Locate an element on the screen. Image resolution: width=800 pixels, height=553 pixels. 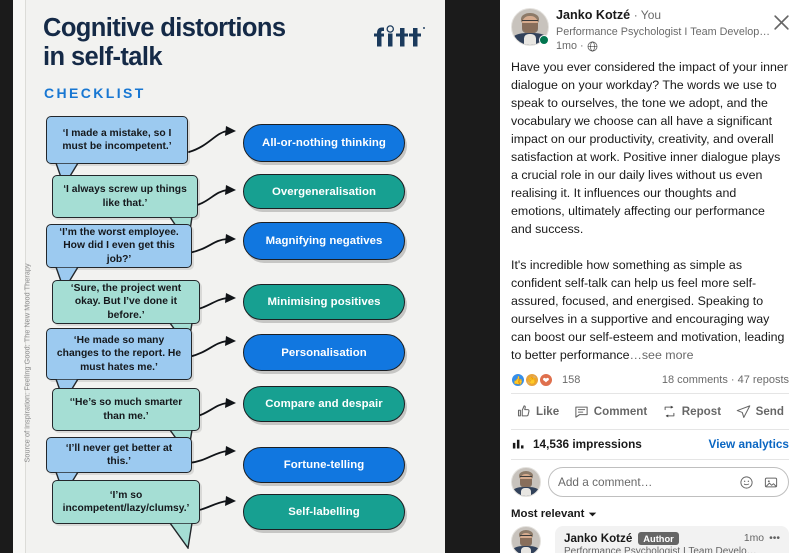
avatar is located at coordinates (530, 27).